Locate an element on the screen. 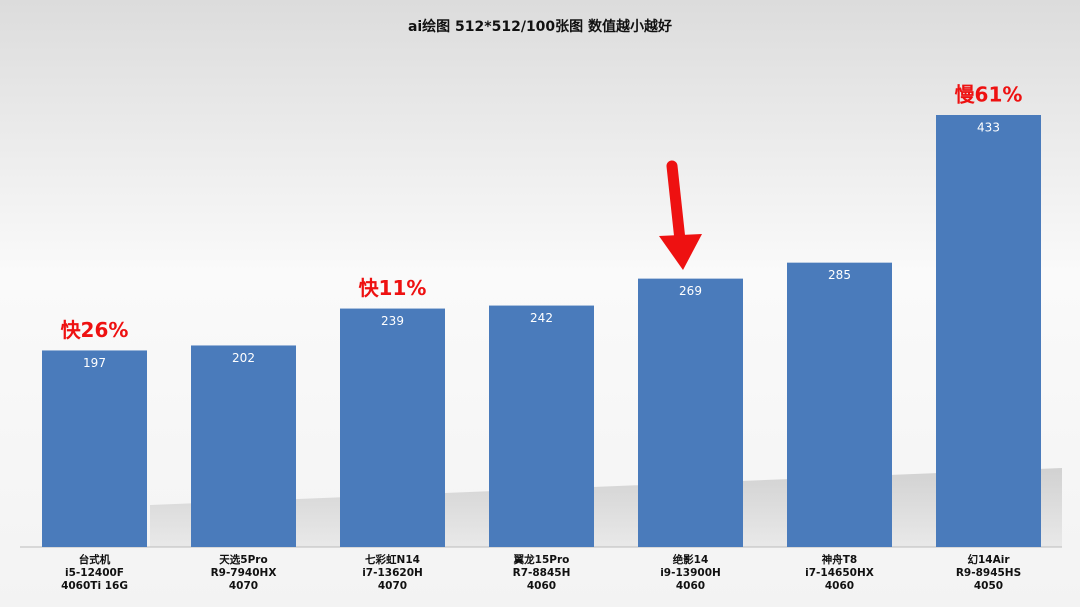 The height and width of the screenshot is (607, 1080). value-label: 197 is located at coordinates (94, 363).